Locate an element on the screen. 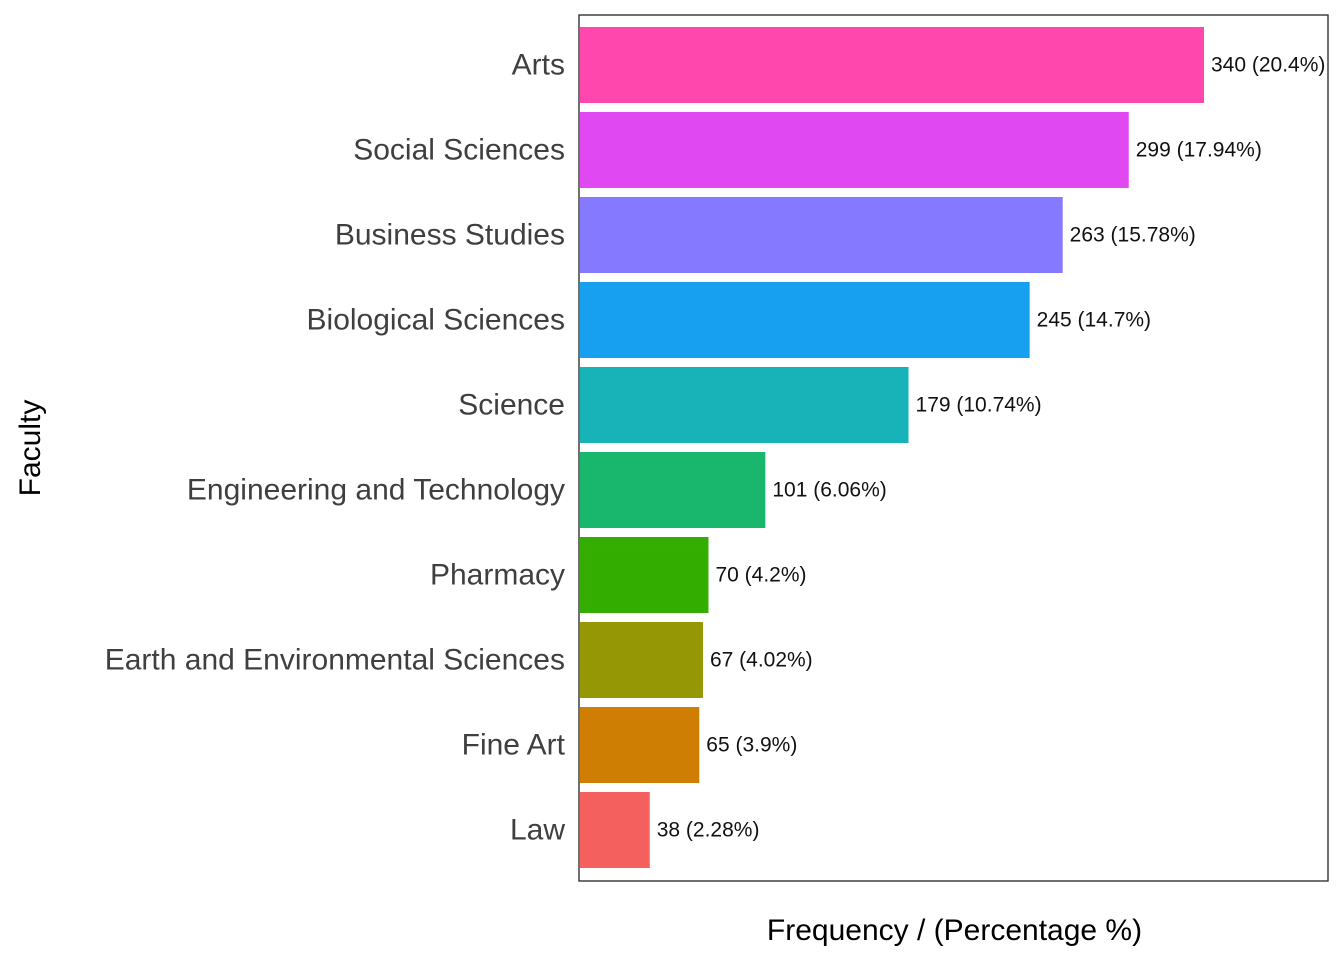 Image resolution: width=1344 pixels, height=960 pixels. bar-fine-art is located at coordinates (640, 745).